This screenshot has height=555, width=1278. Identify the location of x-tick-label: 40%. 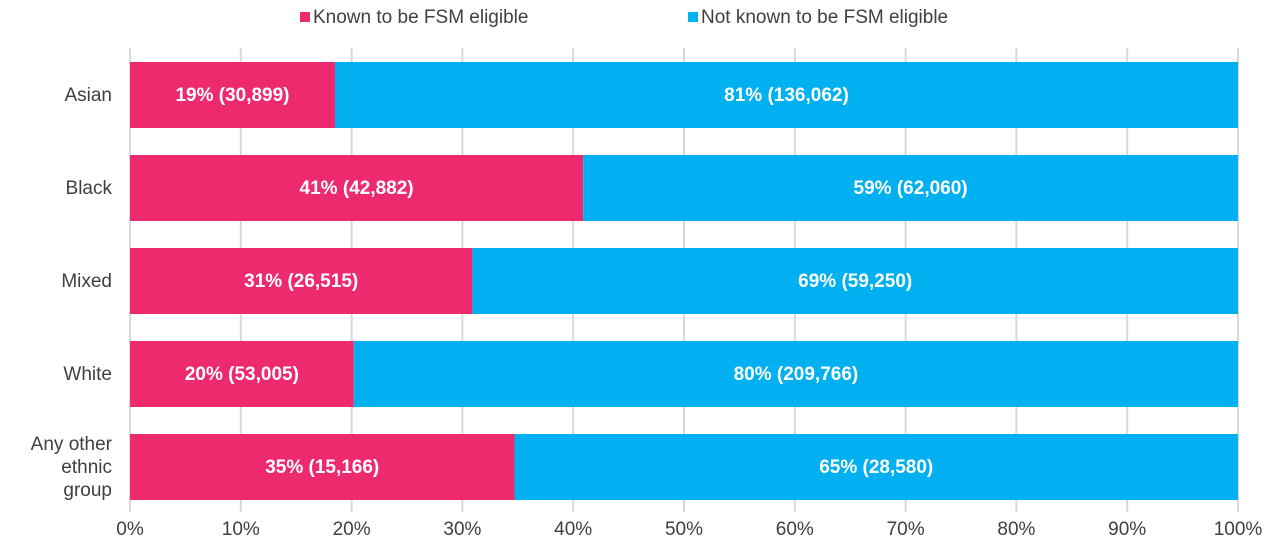
(573, 529).